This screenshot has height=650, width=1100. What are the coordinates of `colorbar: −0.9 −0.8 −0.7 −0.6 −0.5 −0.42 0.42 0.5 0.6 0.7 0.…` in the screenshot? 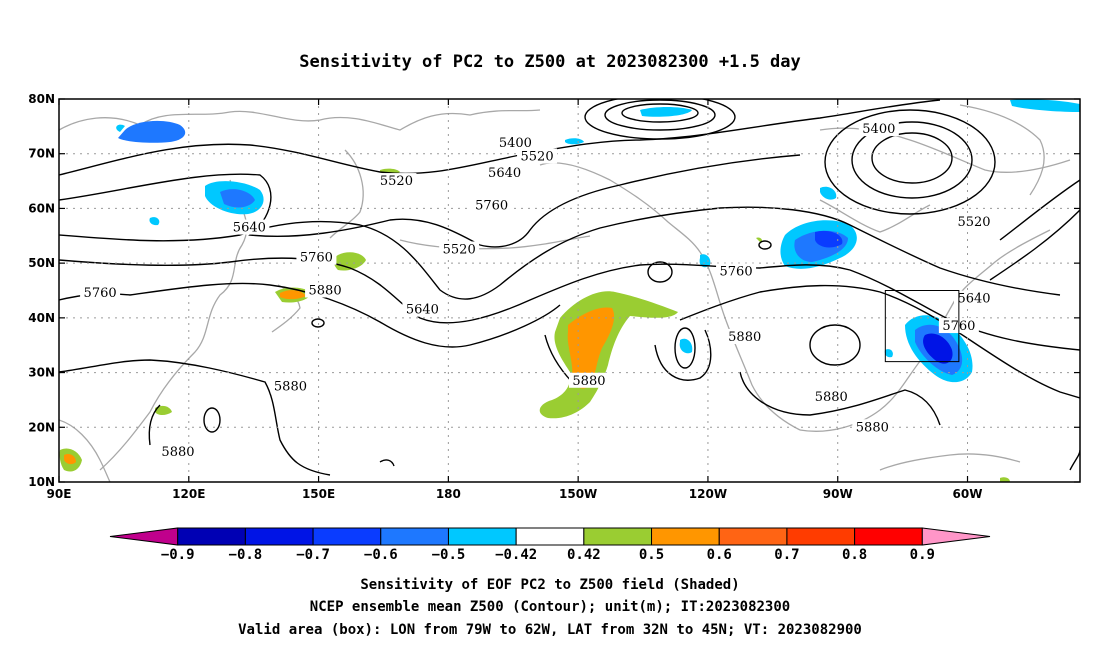 It's located at (550, 545).